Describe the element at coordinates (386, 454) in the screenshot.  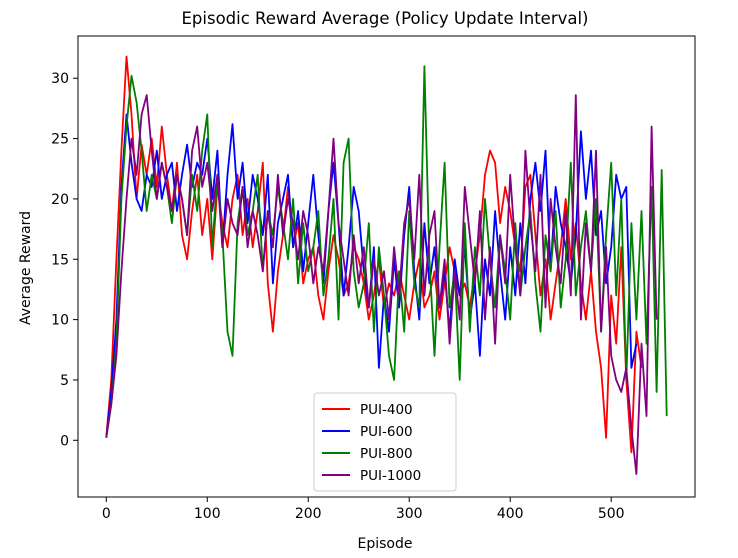
I see `legend-label: PUI-800` at that location.